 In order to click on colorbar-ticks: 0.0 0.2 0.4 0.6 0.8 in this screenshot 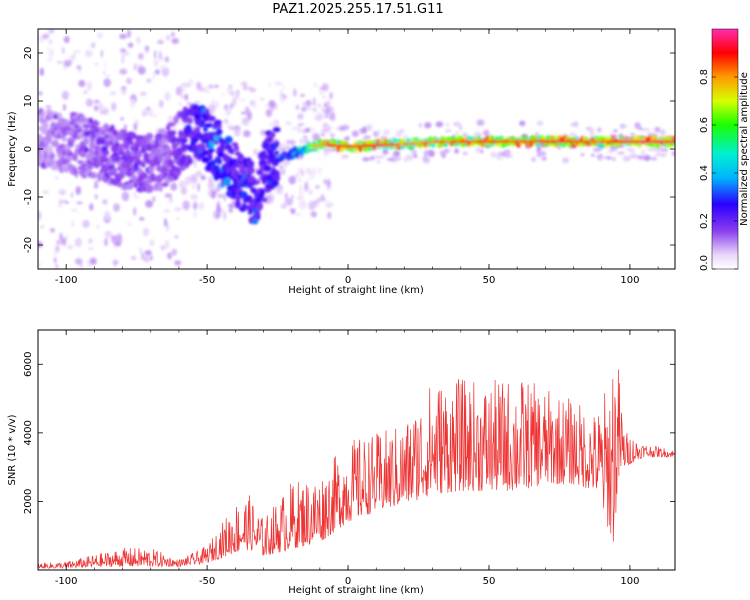, I will do `click(718, 170)`.